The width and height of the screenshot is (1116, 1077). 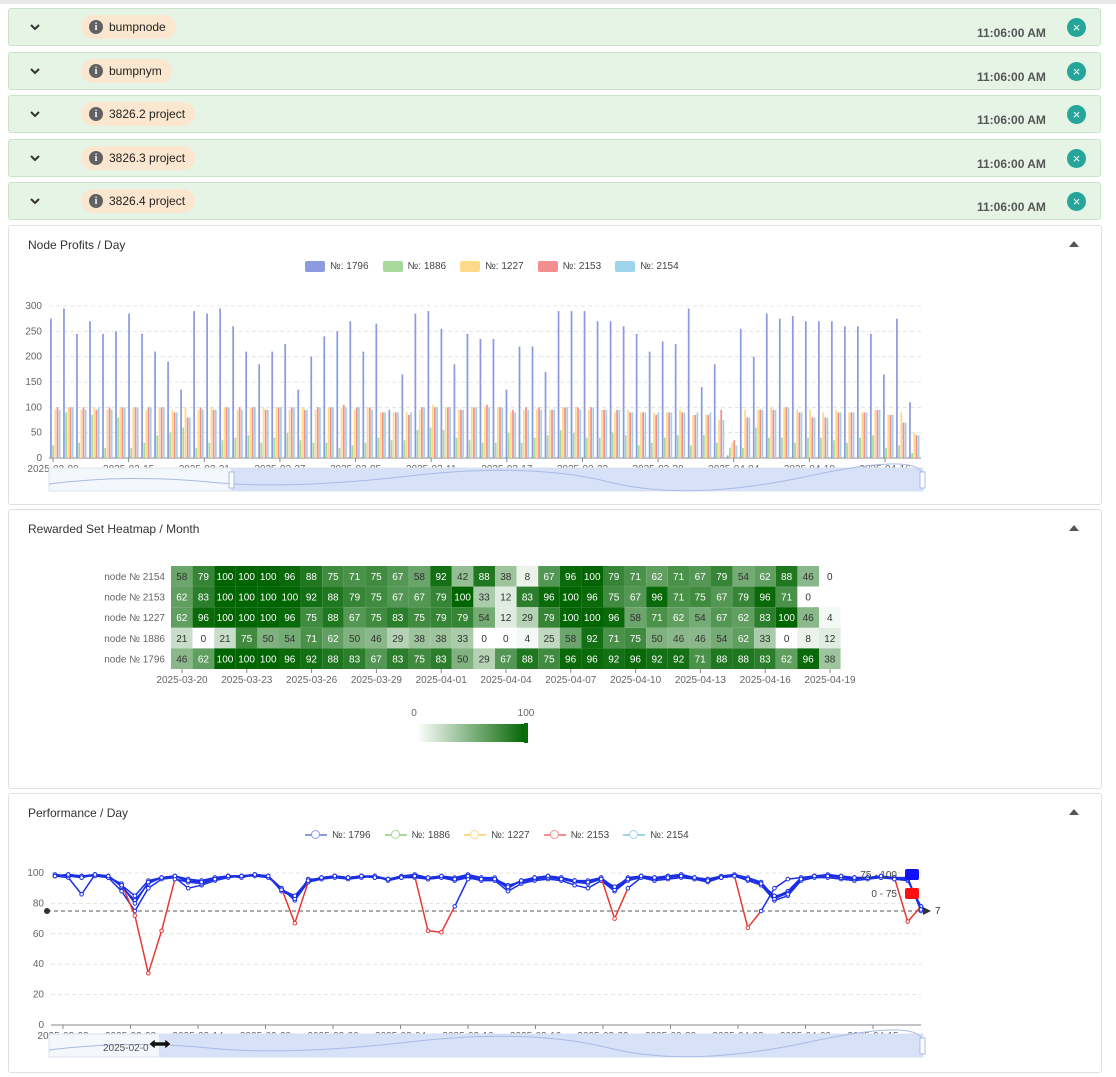 What do you see at coordinates (431, 835) in the screenshot?
I see `legend-label: №: 1886` at bounding box center [431, 835].